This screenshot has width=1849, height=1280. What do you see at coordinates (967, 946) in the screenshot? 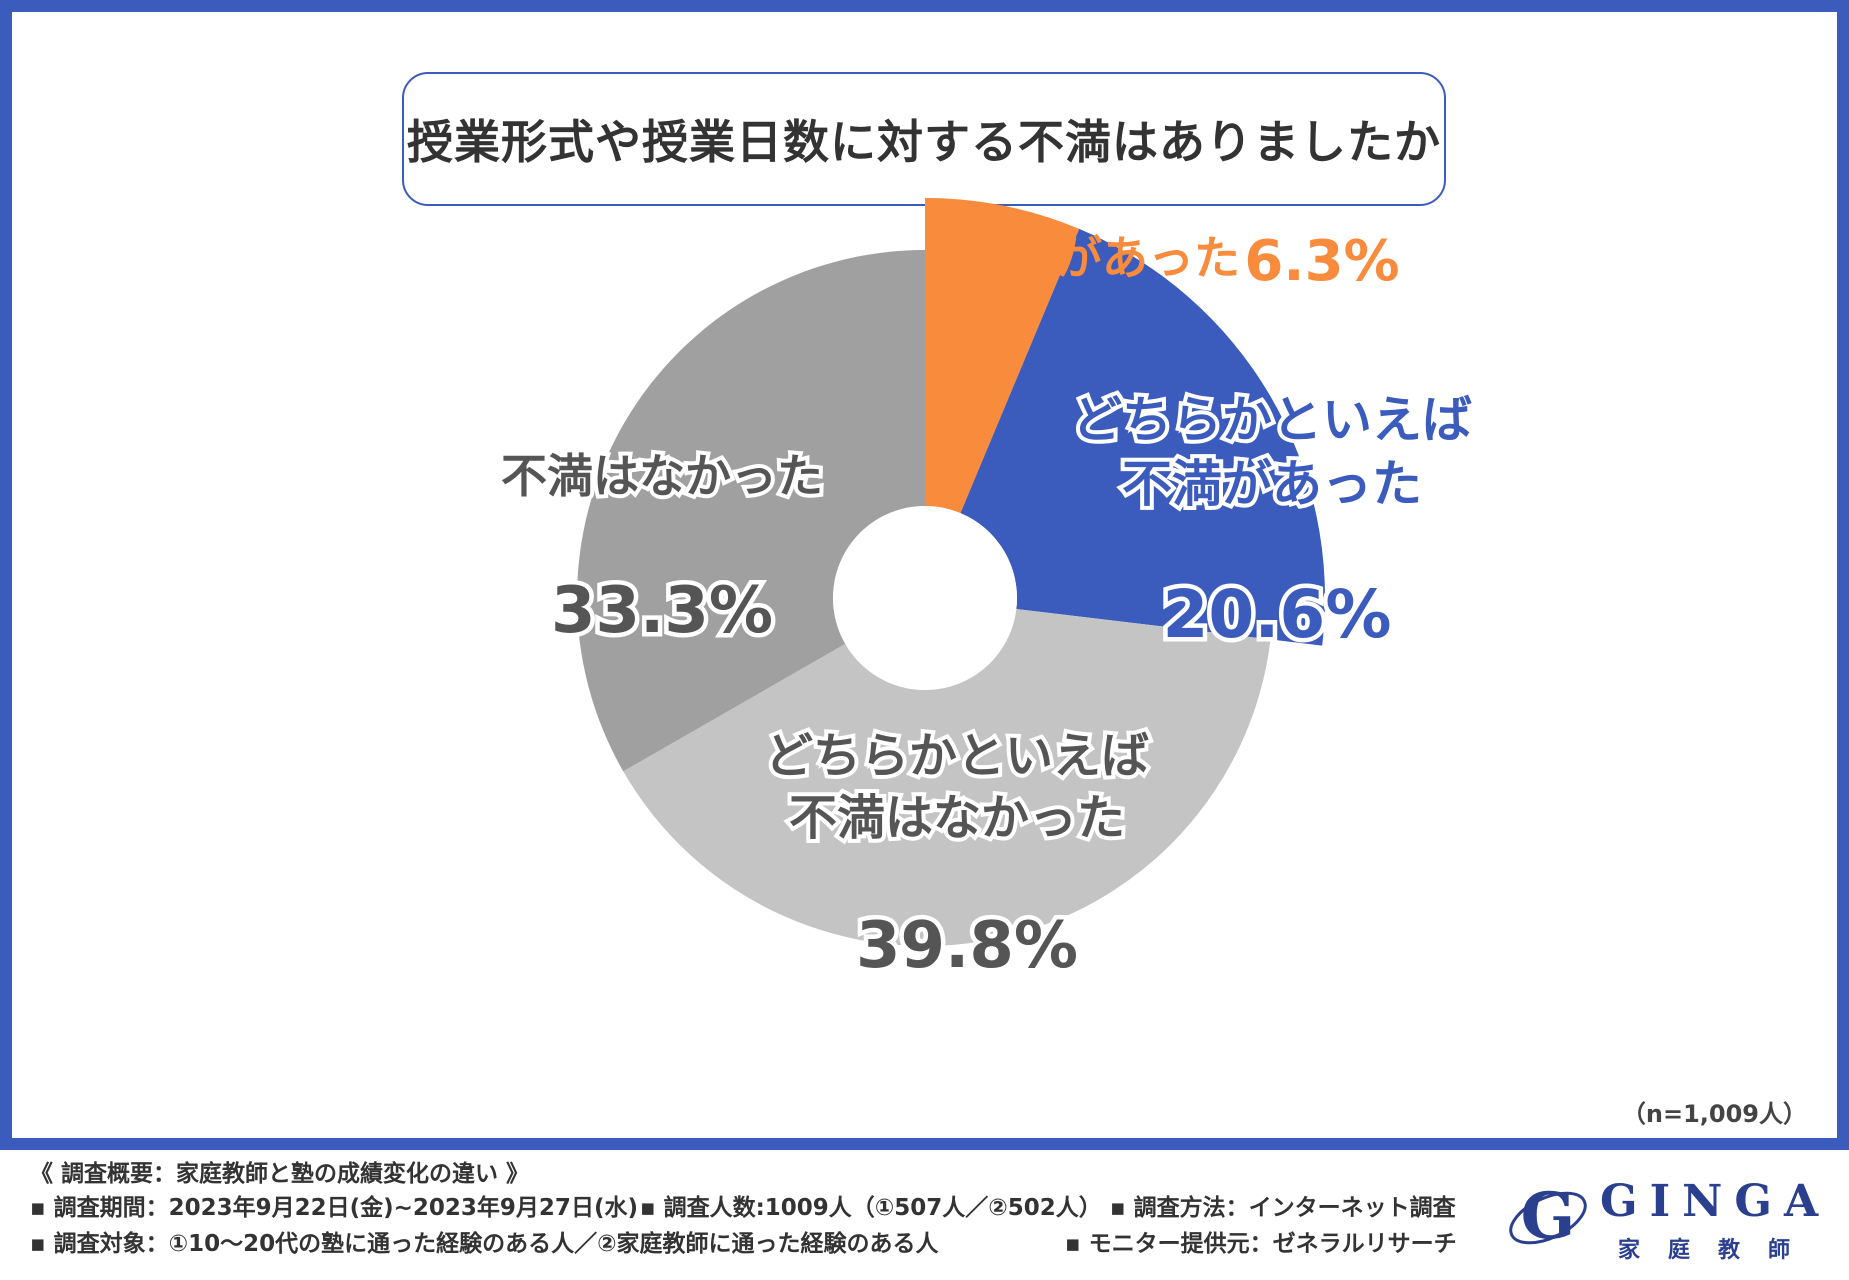
I see `slice-value-label: 39.8%` at bounding box center [967, 946].